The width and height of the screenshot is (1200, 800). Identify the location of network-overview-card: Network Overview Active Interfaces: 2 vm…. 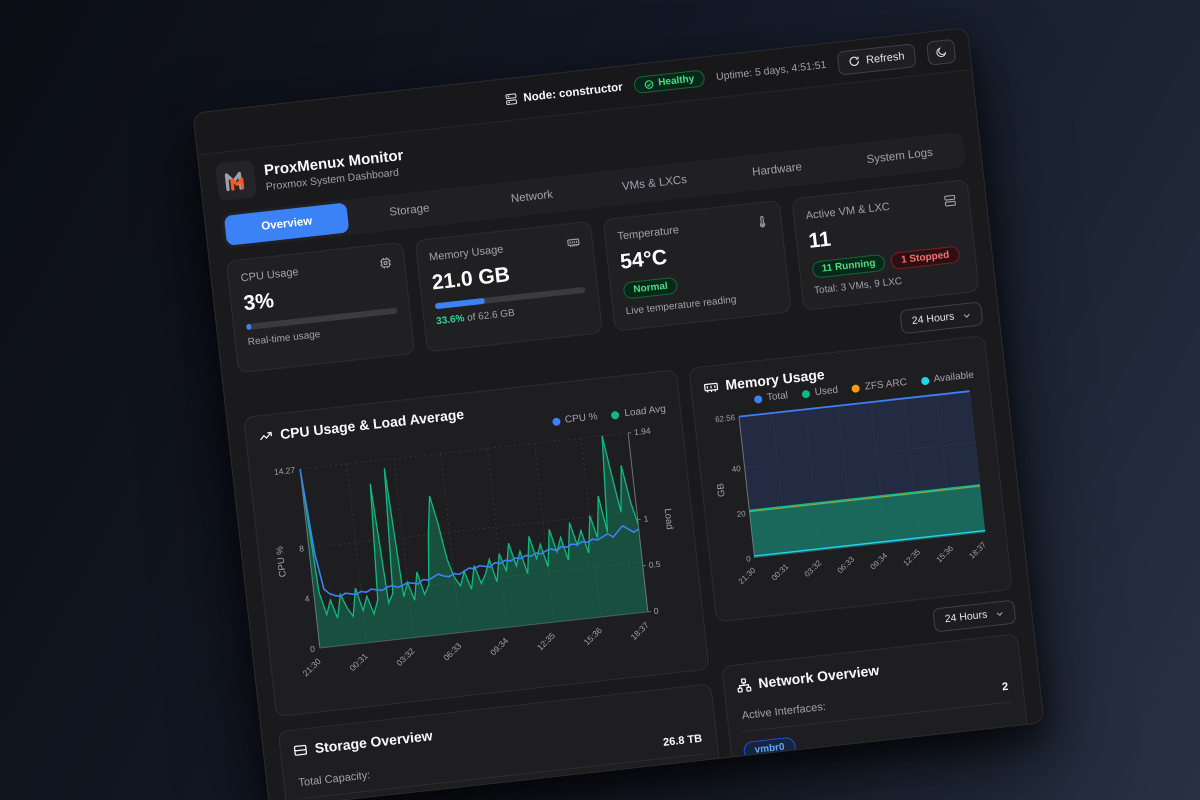
(875, 704).